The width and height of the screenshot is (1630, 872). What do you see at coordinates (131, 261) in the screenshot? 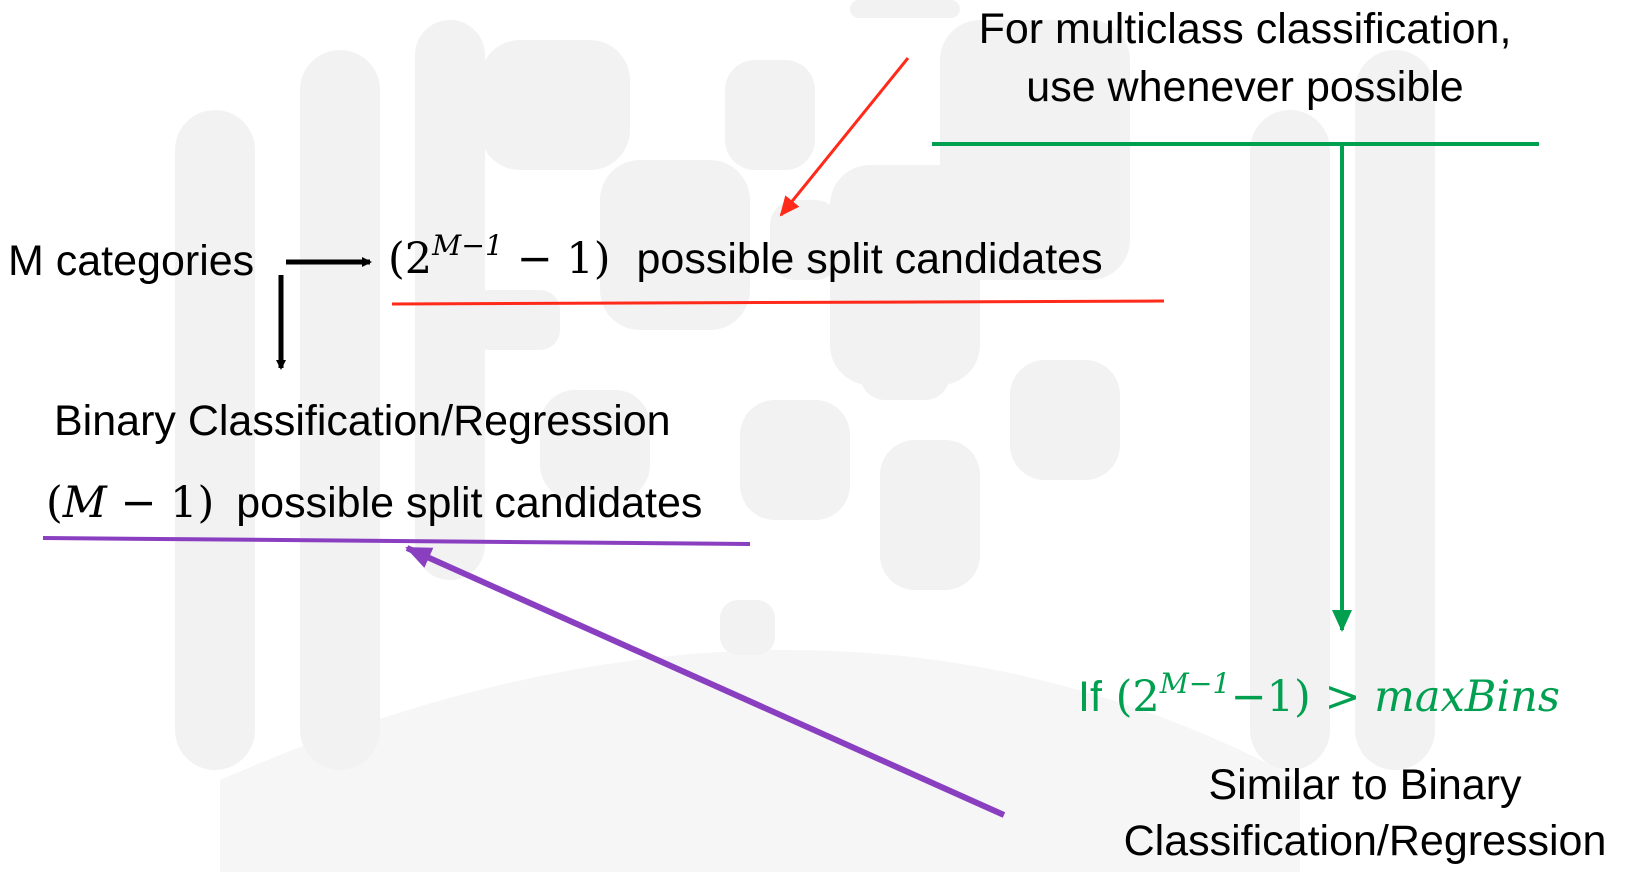
I see `m-categories-label: M categories` at bounding box center [131, 261].